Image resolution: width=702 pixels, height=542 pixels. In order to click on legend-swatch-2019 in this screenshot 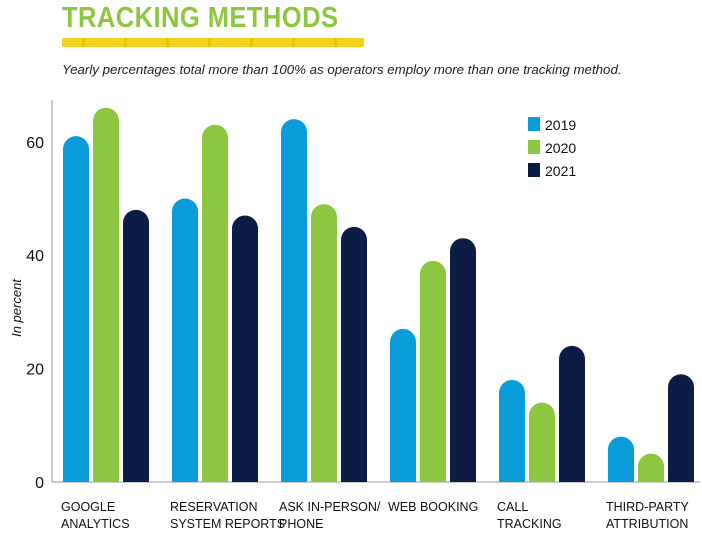, I will do `click(534, 124)`.